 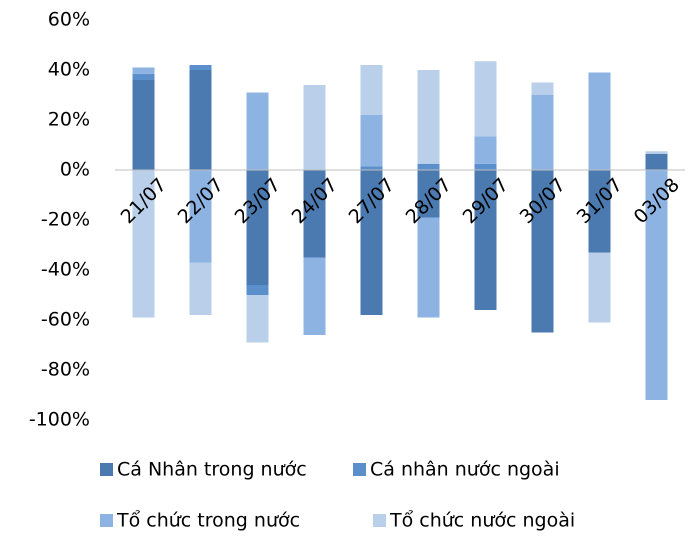 I want to click on y-tick-label: -100%, so click(x=59, y=420).